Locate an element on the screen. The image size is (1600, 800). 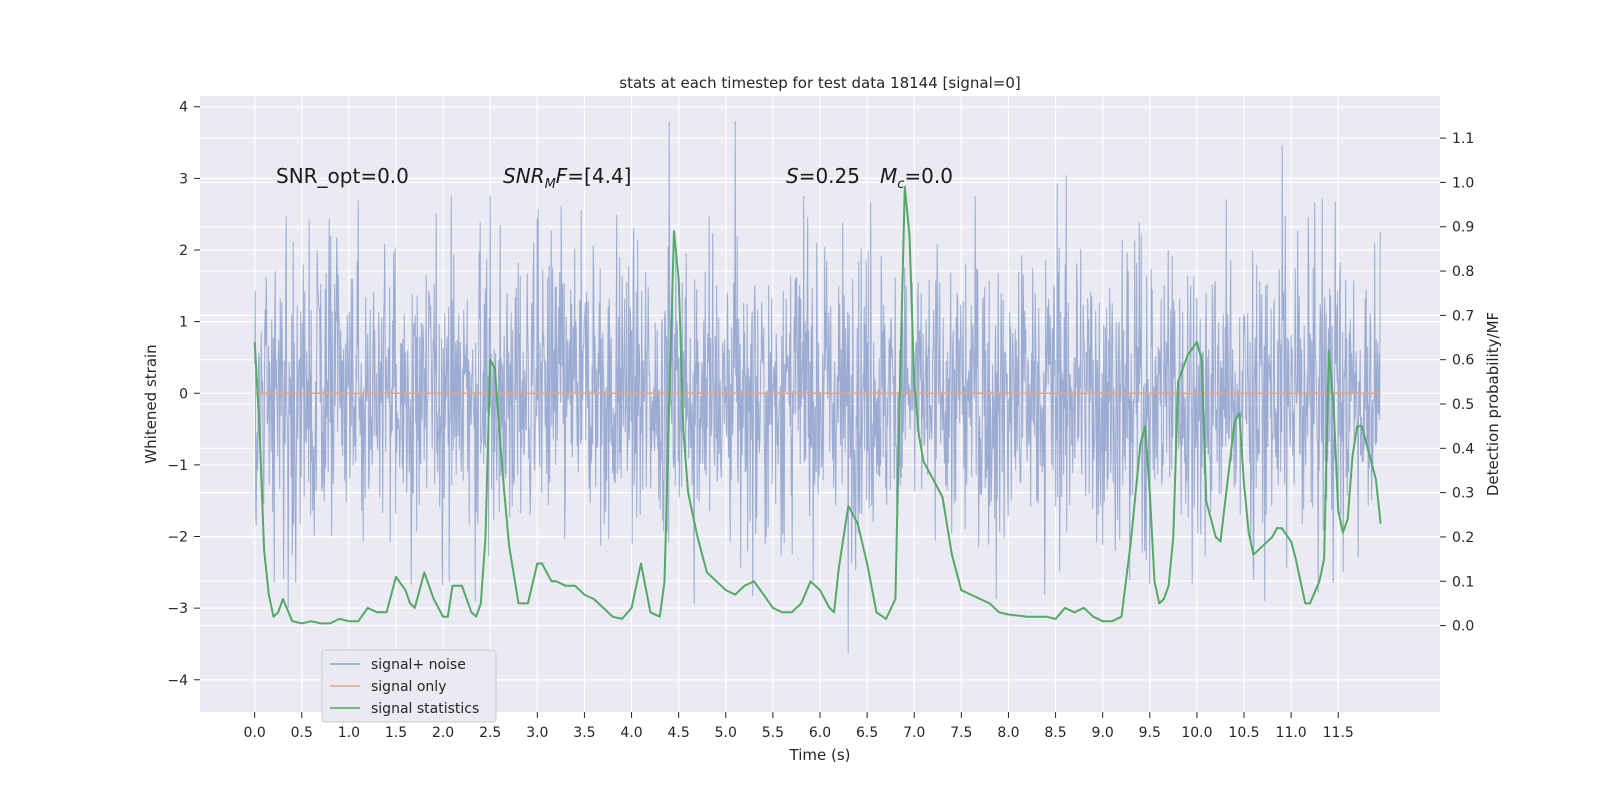
x-axis-label: Time (s) is located at coordinates (820, 755).